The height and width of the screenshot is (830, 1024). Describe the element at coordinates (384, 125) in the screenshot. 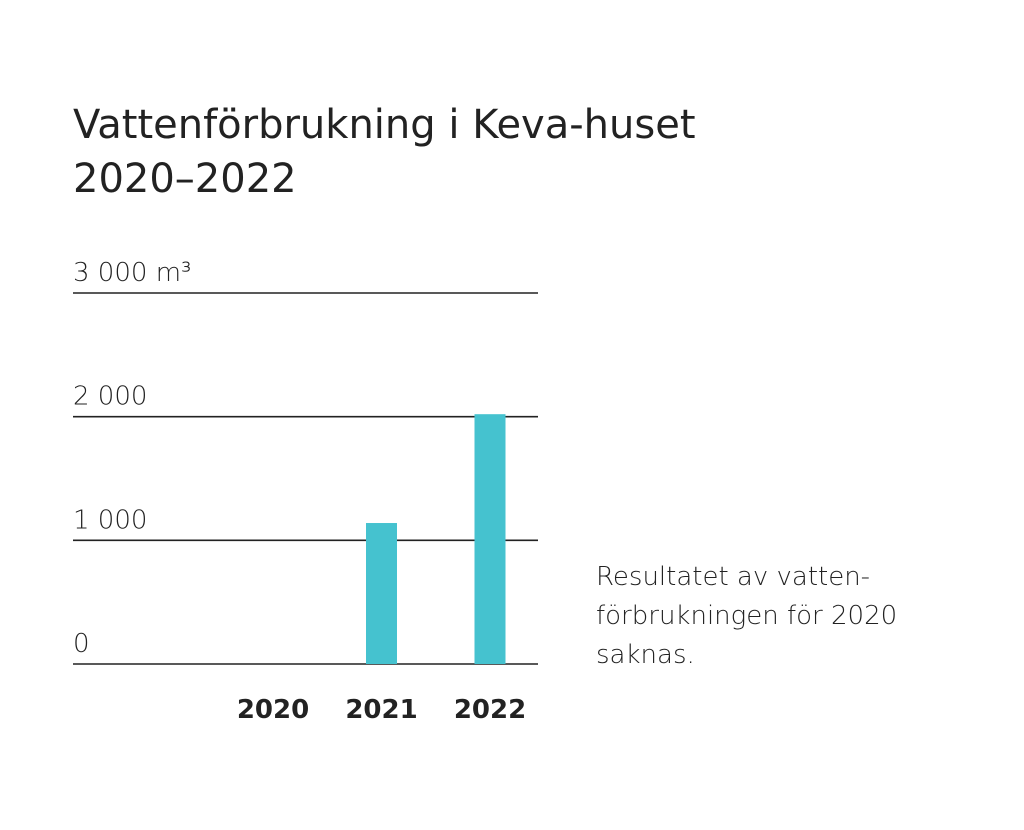

I see `chart-title: Vattenförbrukning i Keva-huset` at that location.